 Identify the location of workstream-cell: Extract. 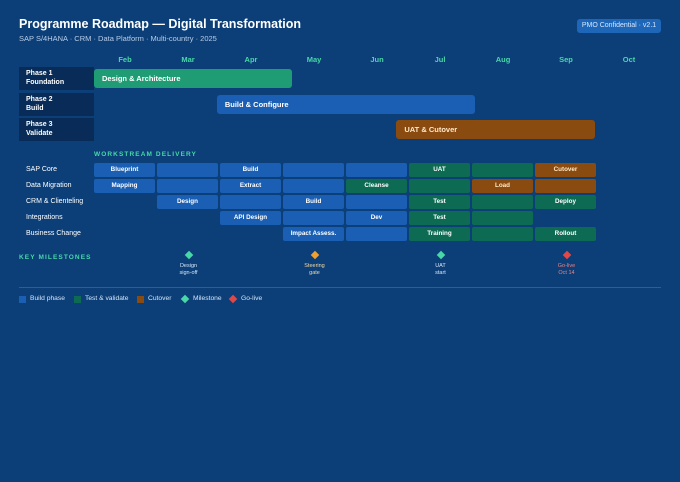
(250, 186).